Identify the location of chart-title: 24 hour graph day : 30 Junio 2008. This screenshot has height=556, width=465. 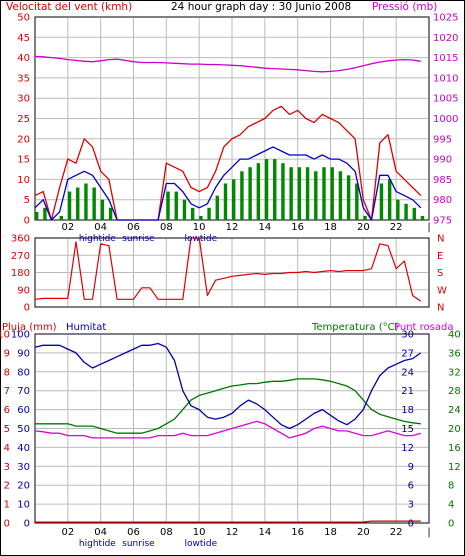
(261, 7).